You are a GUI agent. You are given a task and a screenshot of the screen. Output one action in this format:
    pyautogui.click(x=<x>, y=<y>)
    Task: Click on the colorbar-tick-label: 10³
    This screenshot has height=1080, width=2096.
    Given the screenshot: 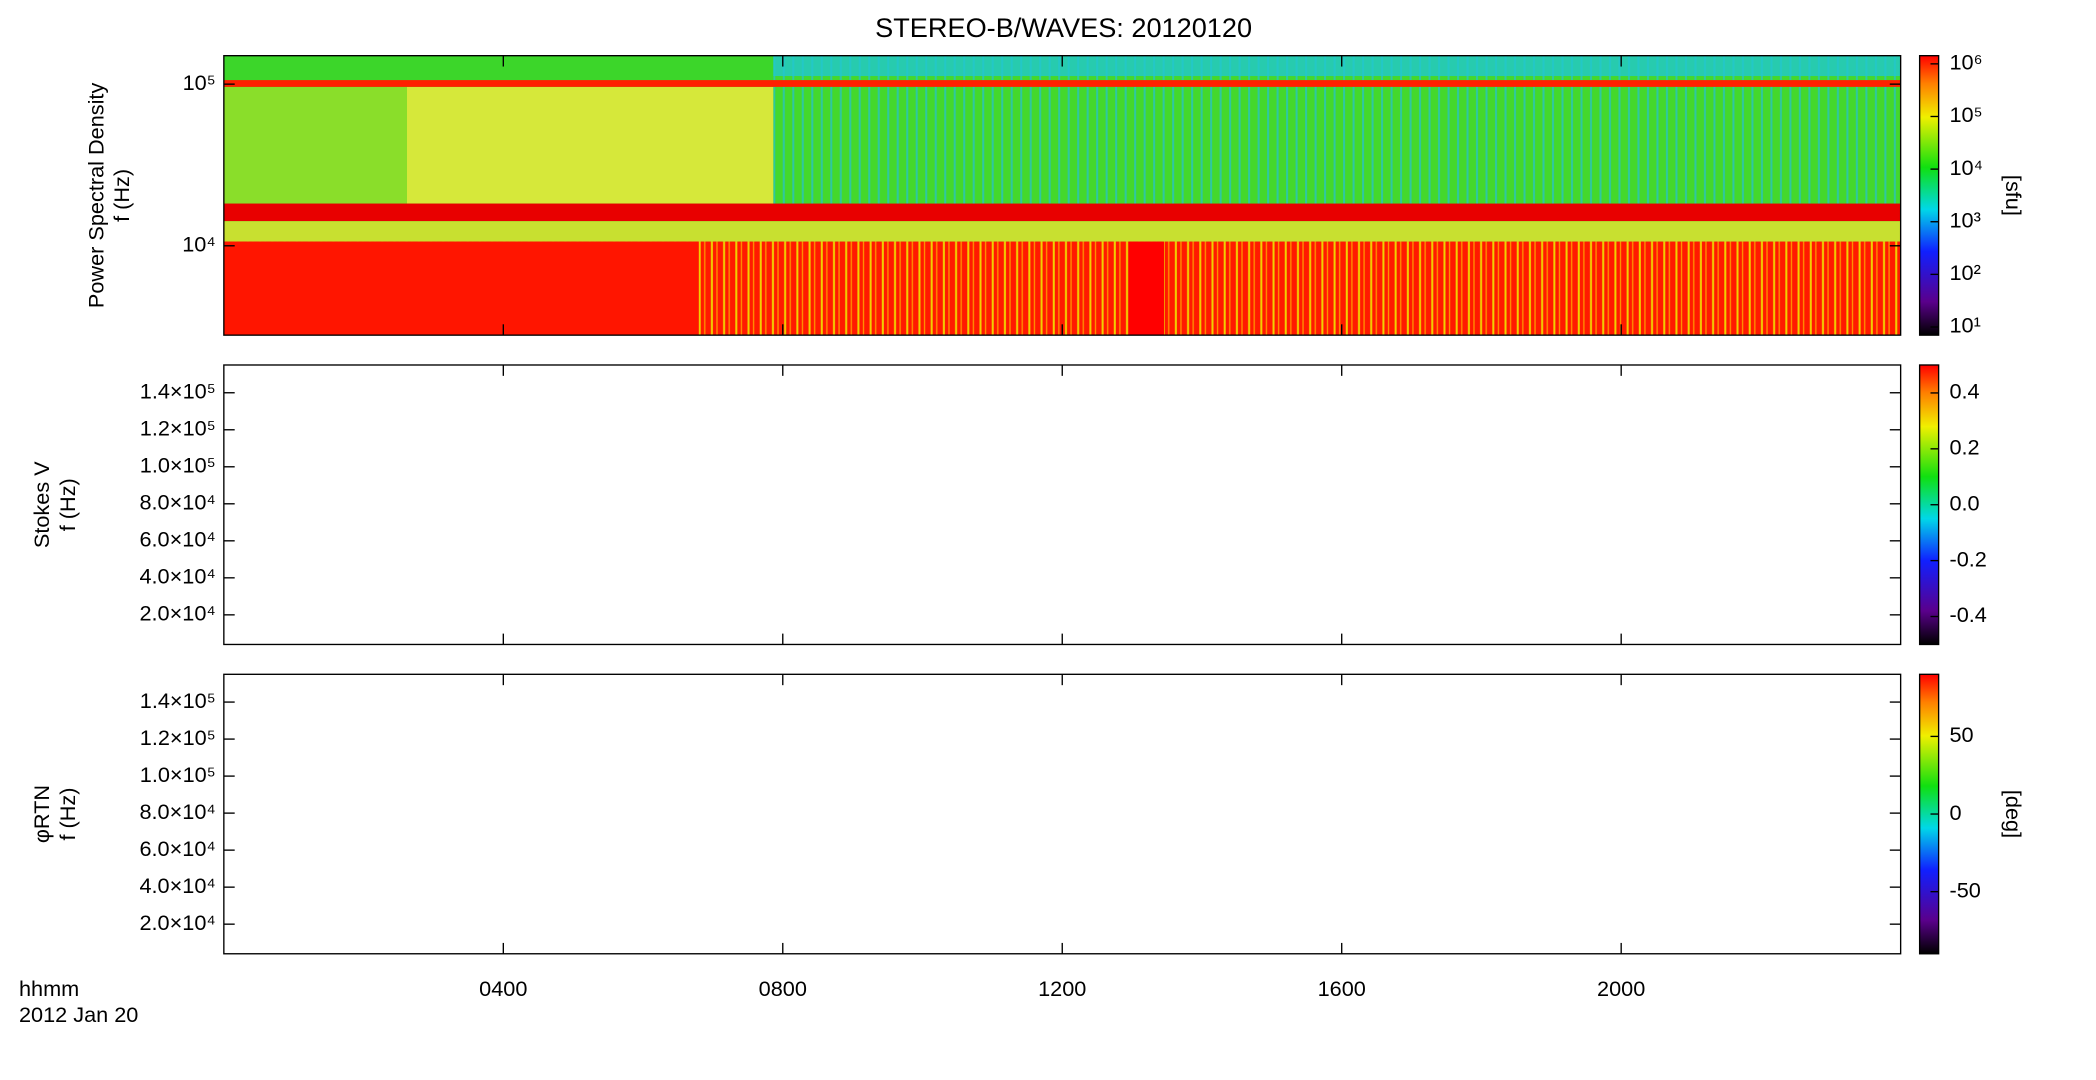 What is the action you would take?
    pyautogui.click(x=1964, y=219)
    